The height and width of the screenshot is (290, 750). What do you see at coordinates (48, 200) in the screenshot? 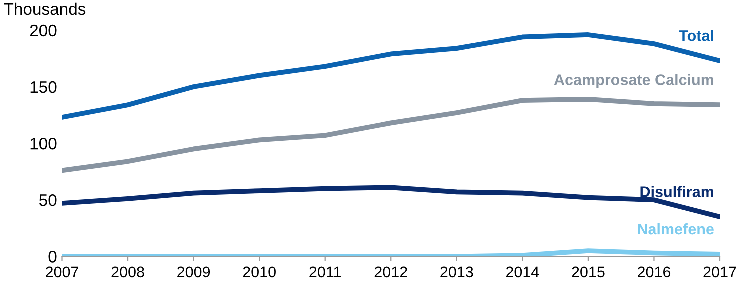
I see `y-tick-label: 50` at bounding box center [48, 200].